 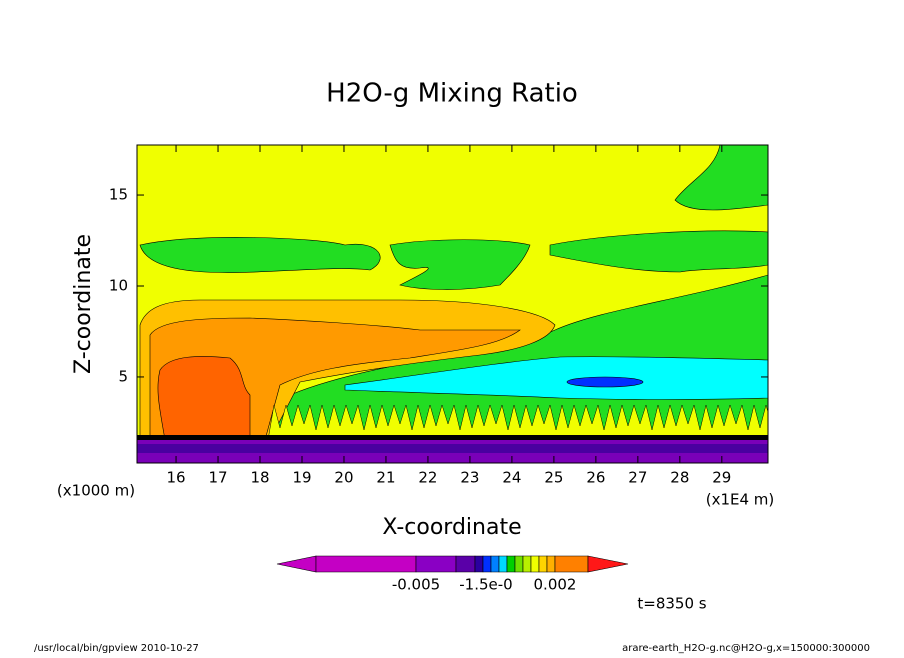 I want to click on y-axis-title: Z-coordinate, so click(x=83, y=304).